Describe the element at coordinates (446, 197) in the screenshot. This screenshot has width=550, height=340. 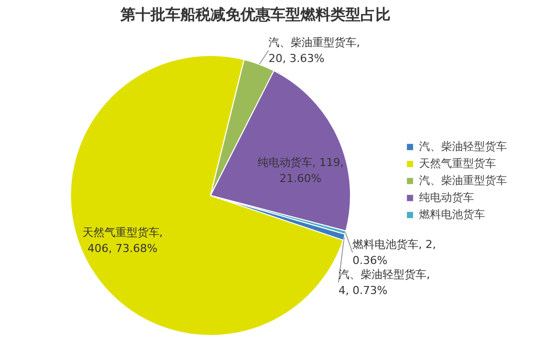
I see `legend-label: 纯电动货车` at that location.